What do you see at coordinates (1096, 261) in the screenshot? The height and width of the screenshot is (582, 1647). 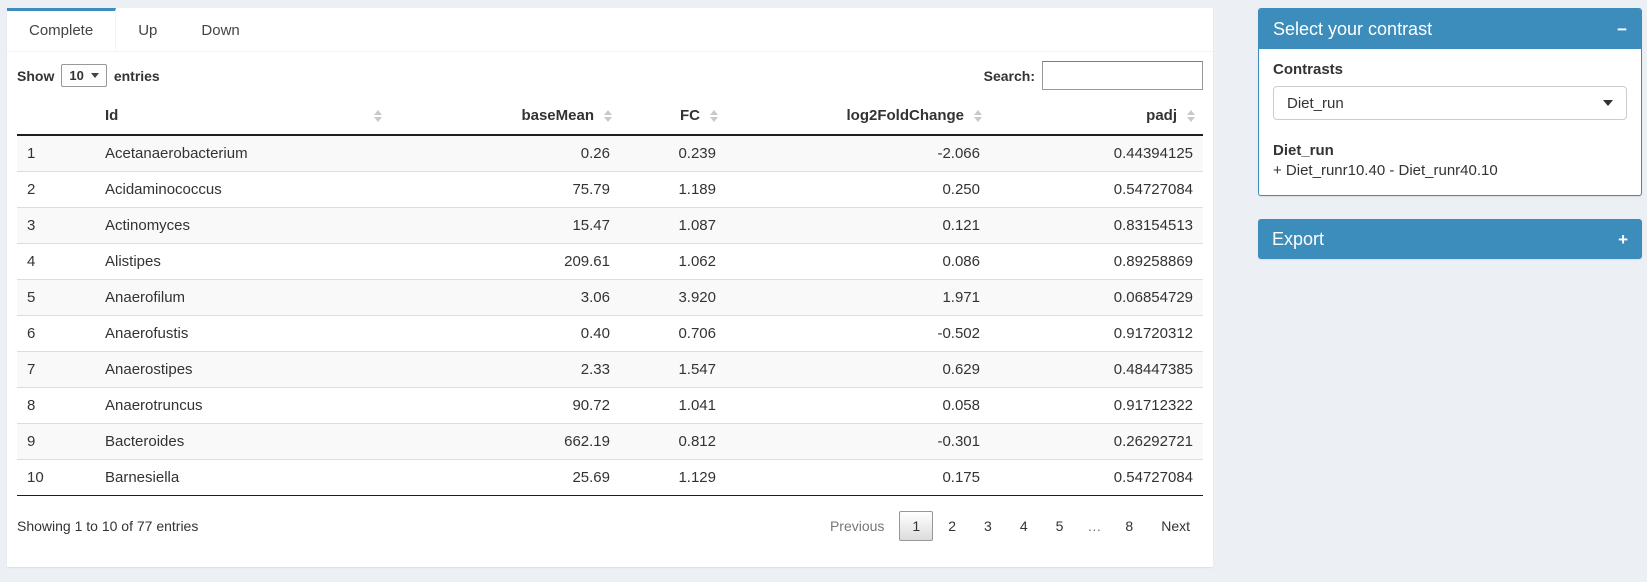 I see `cell-padj: 0.89258869` at bounding box center [1096, 261].